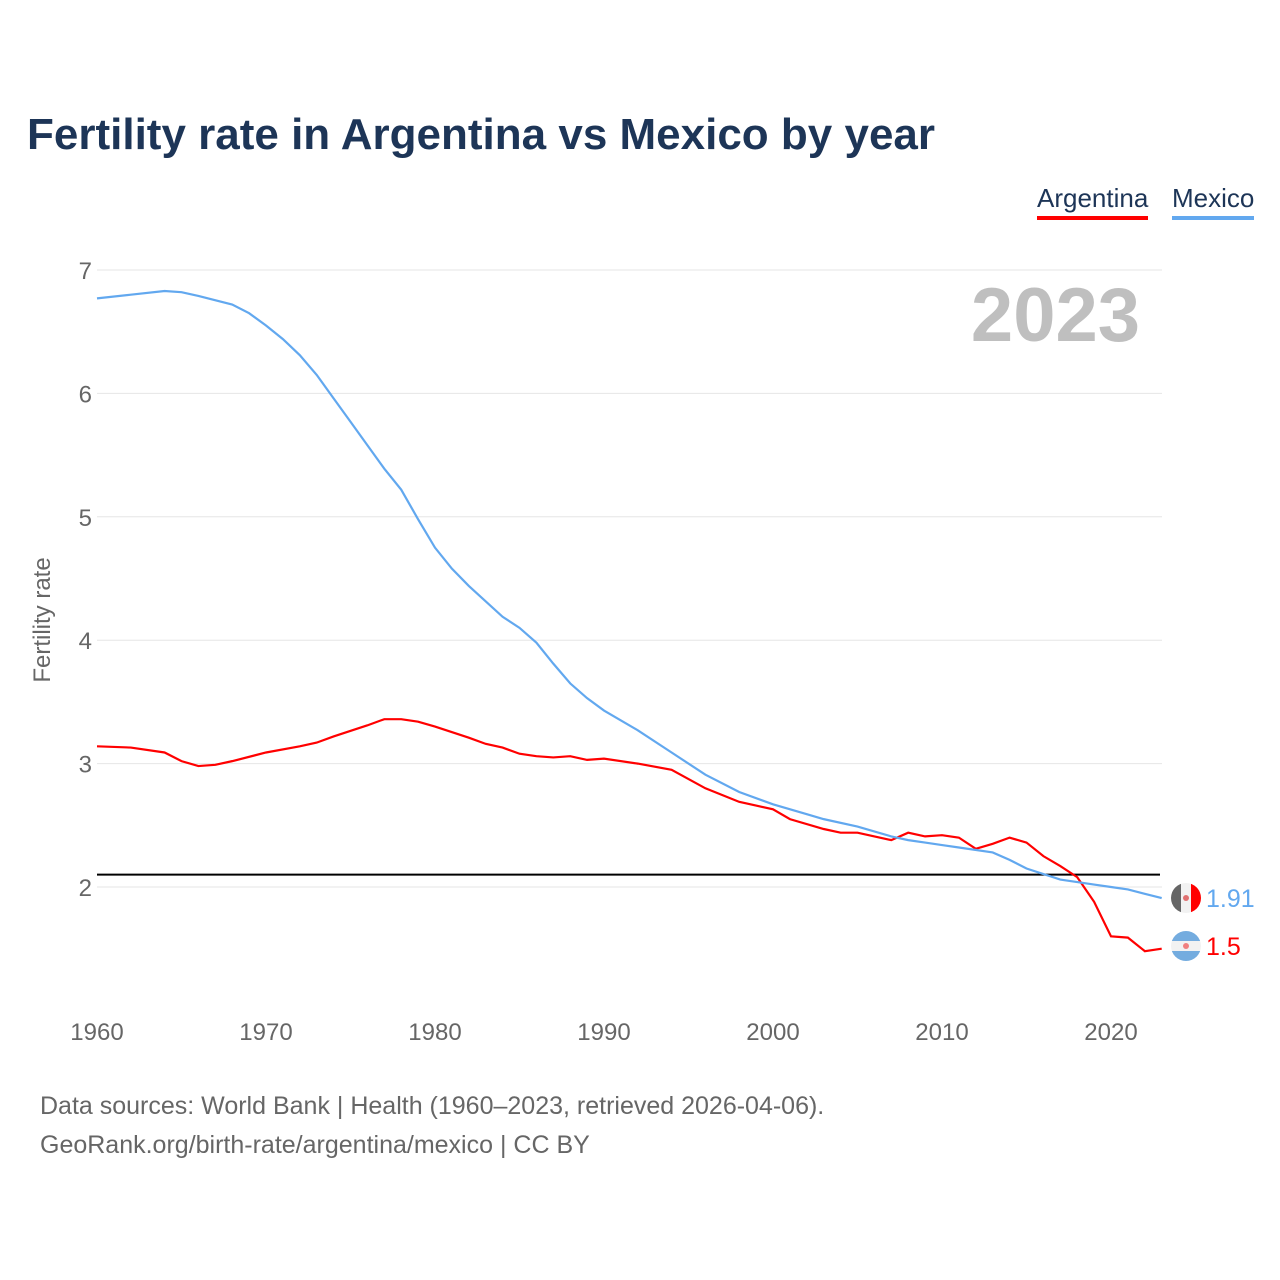 This screenshot has width=1280, height=1280. I want to click on y-tick-label: 3, so click(85, 765).